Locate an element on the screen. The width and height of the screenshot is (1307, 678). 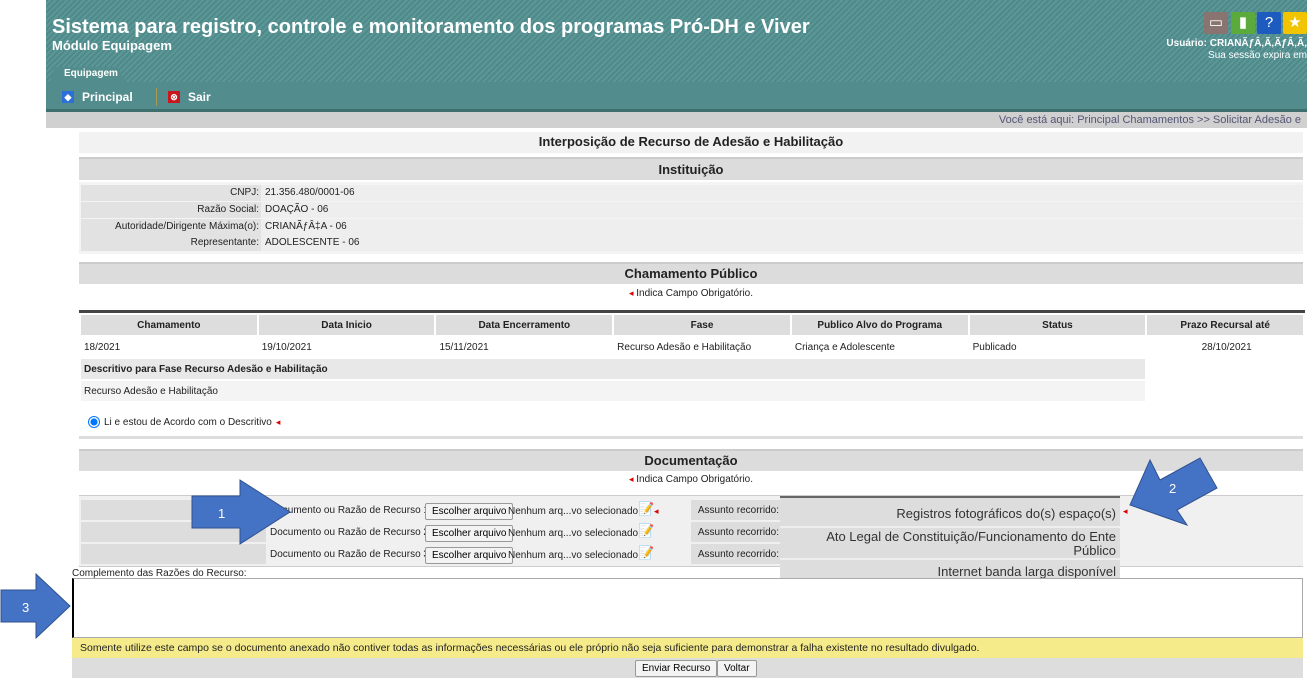
enviar-recurso-button: Enviar Recurso is located at coordinates (676, 668).